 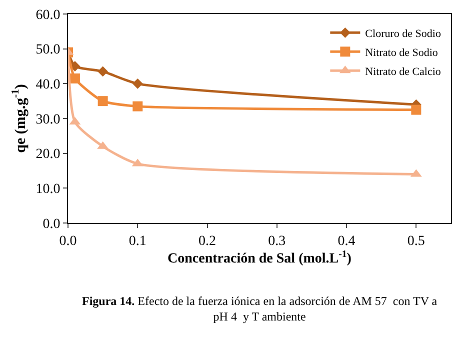 What do you see at coordinates (68, 241) in the screenshot?
I see `x-tick-label: 0.0` at bounding box center [68, 241].